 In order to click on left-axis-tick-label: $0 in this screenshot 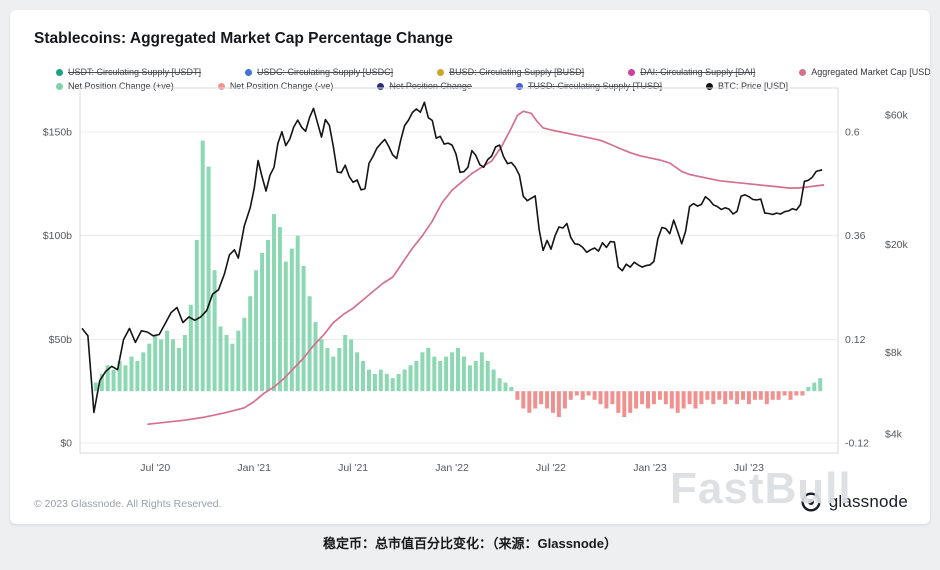, I will do `click(66, 444)`.